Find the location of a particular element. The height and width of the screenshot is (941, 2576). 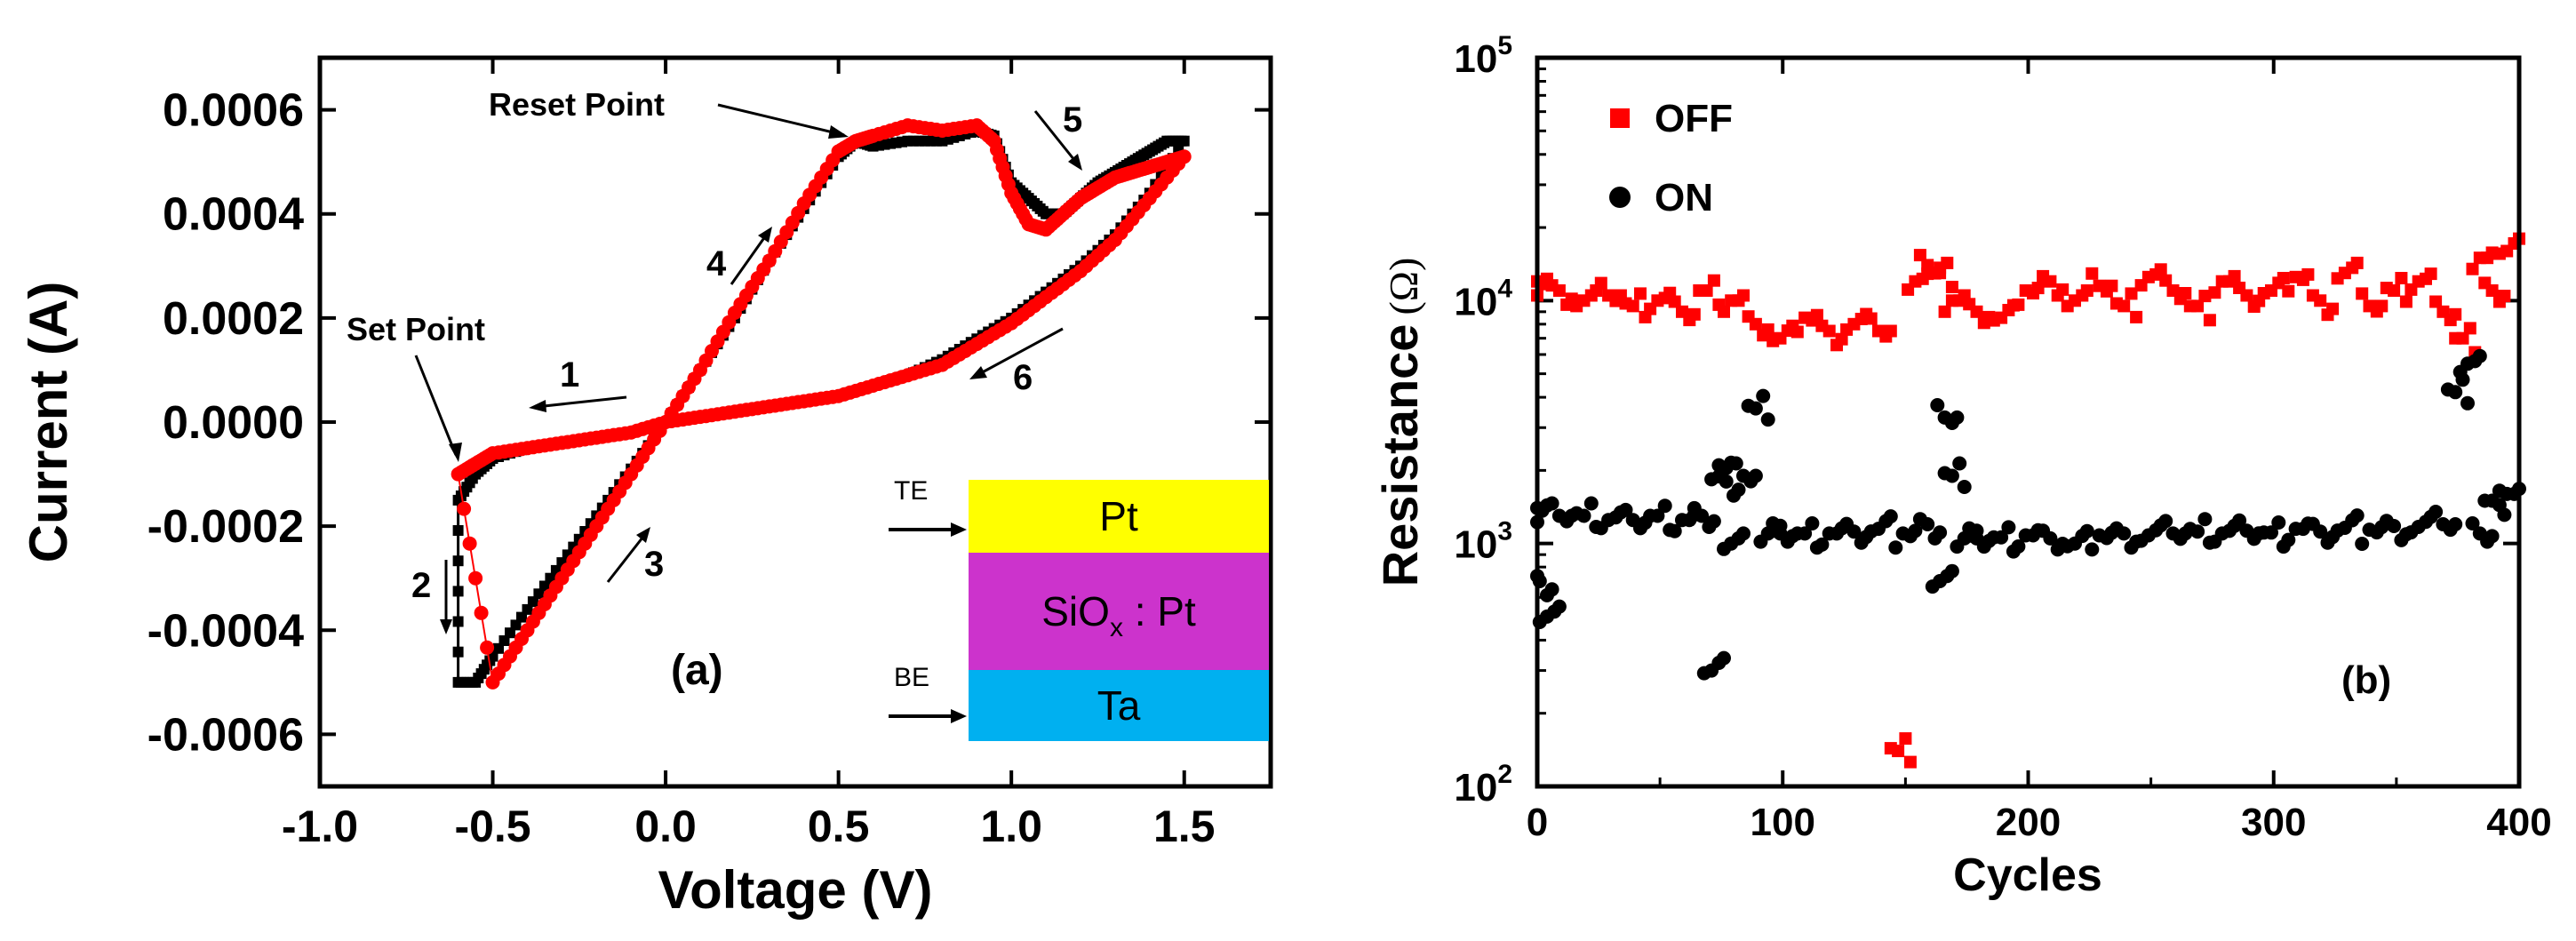

layer-switching-label: SiOx : Pt is located at coordinates (1118, 615).